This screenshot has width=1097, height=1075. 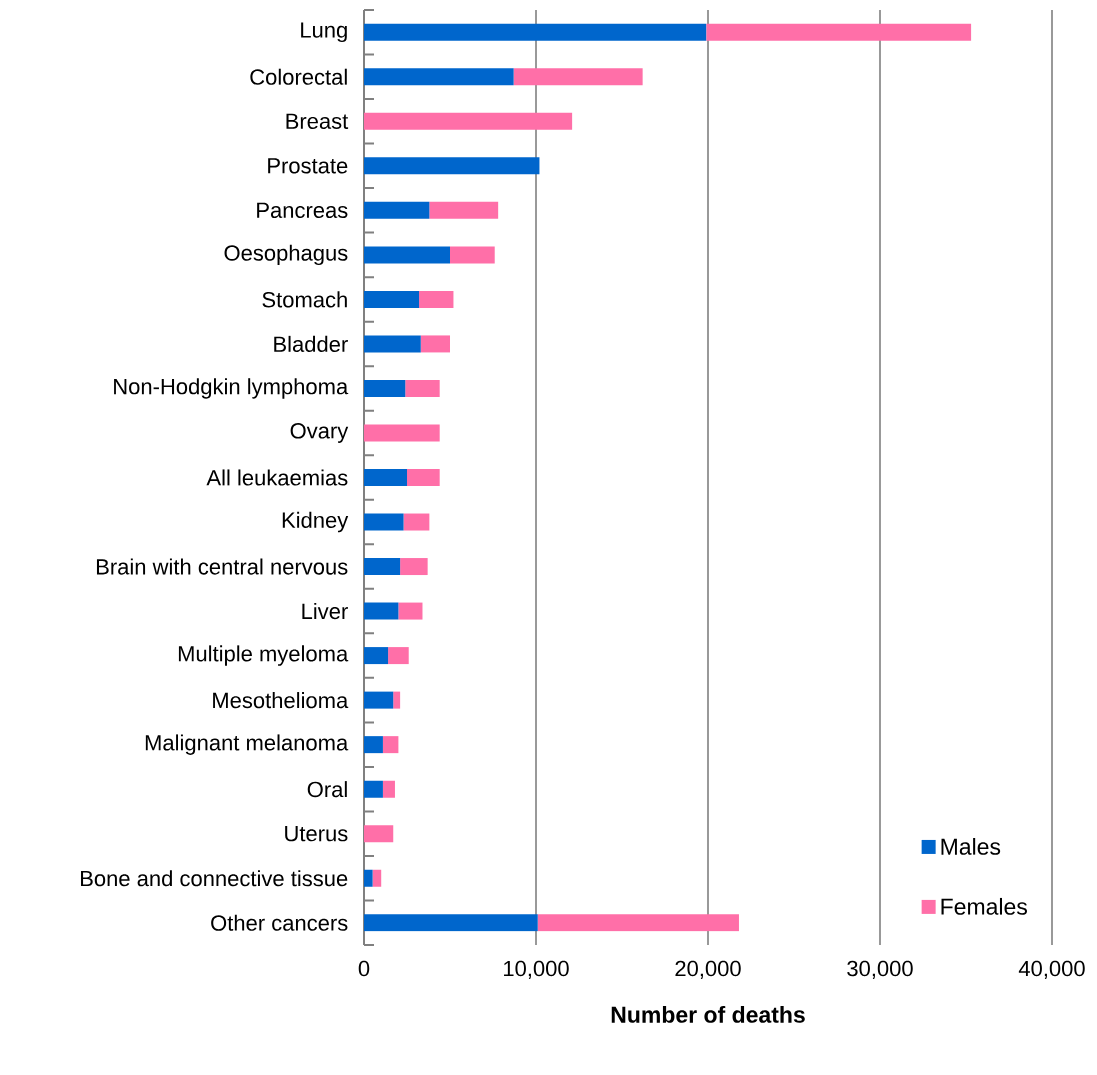 What do you see at coordinates (231, 388) in the screenshot?
I see `y-tick-label: Non-Hodgkin lymphoma` at bounding box center [231, 388].